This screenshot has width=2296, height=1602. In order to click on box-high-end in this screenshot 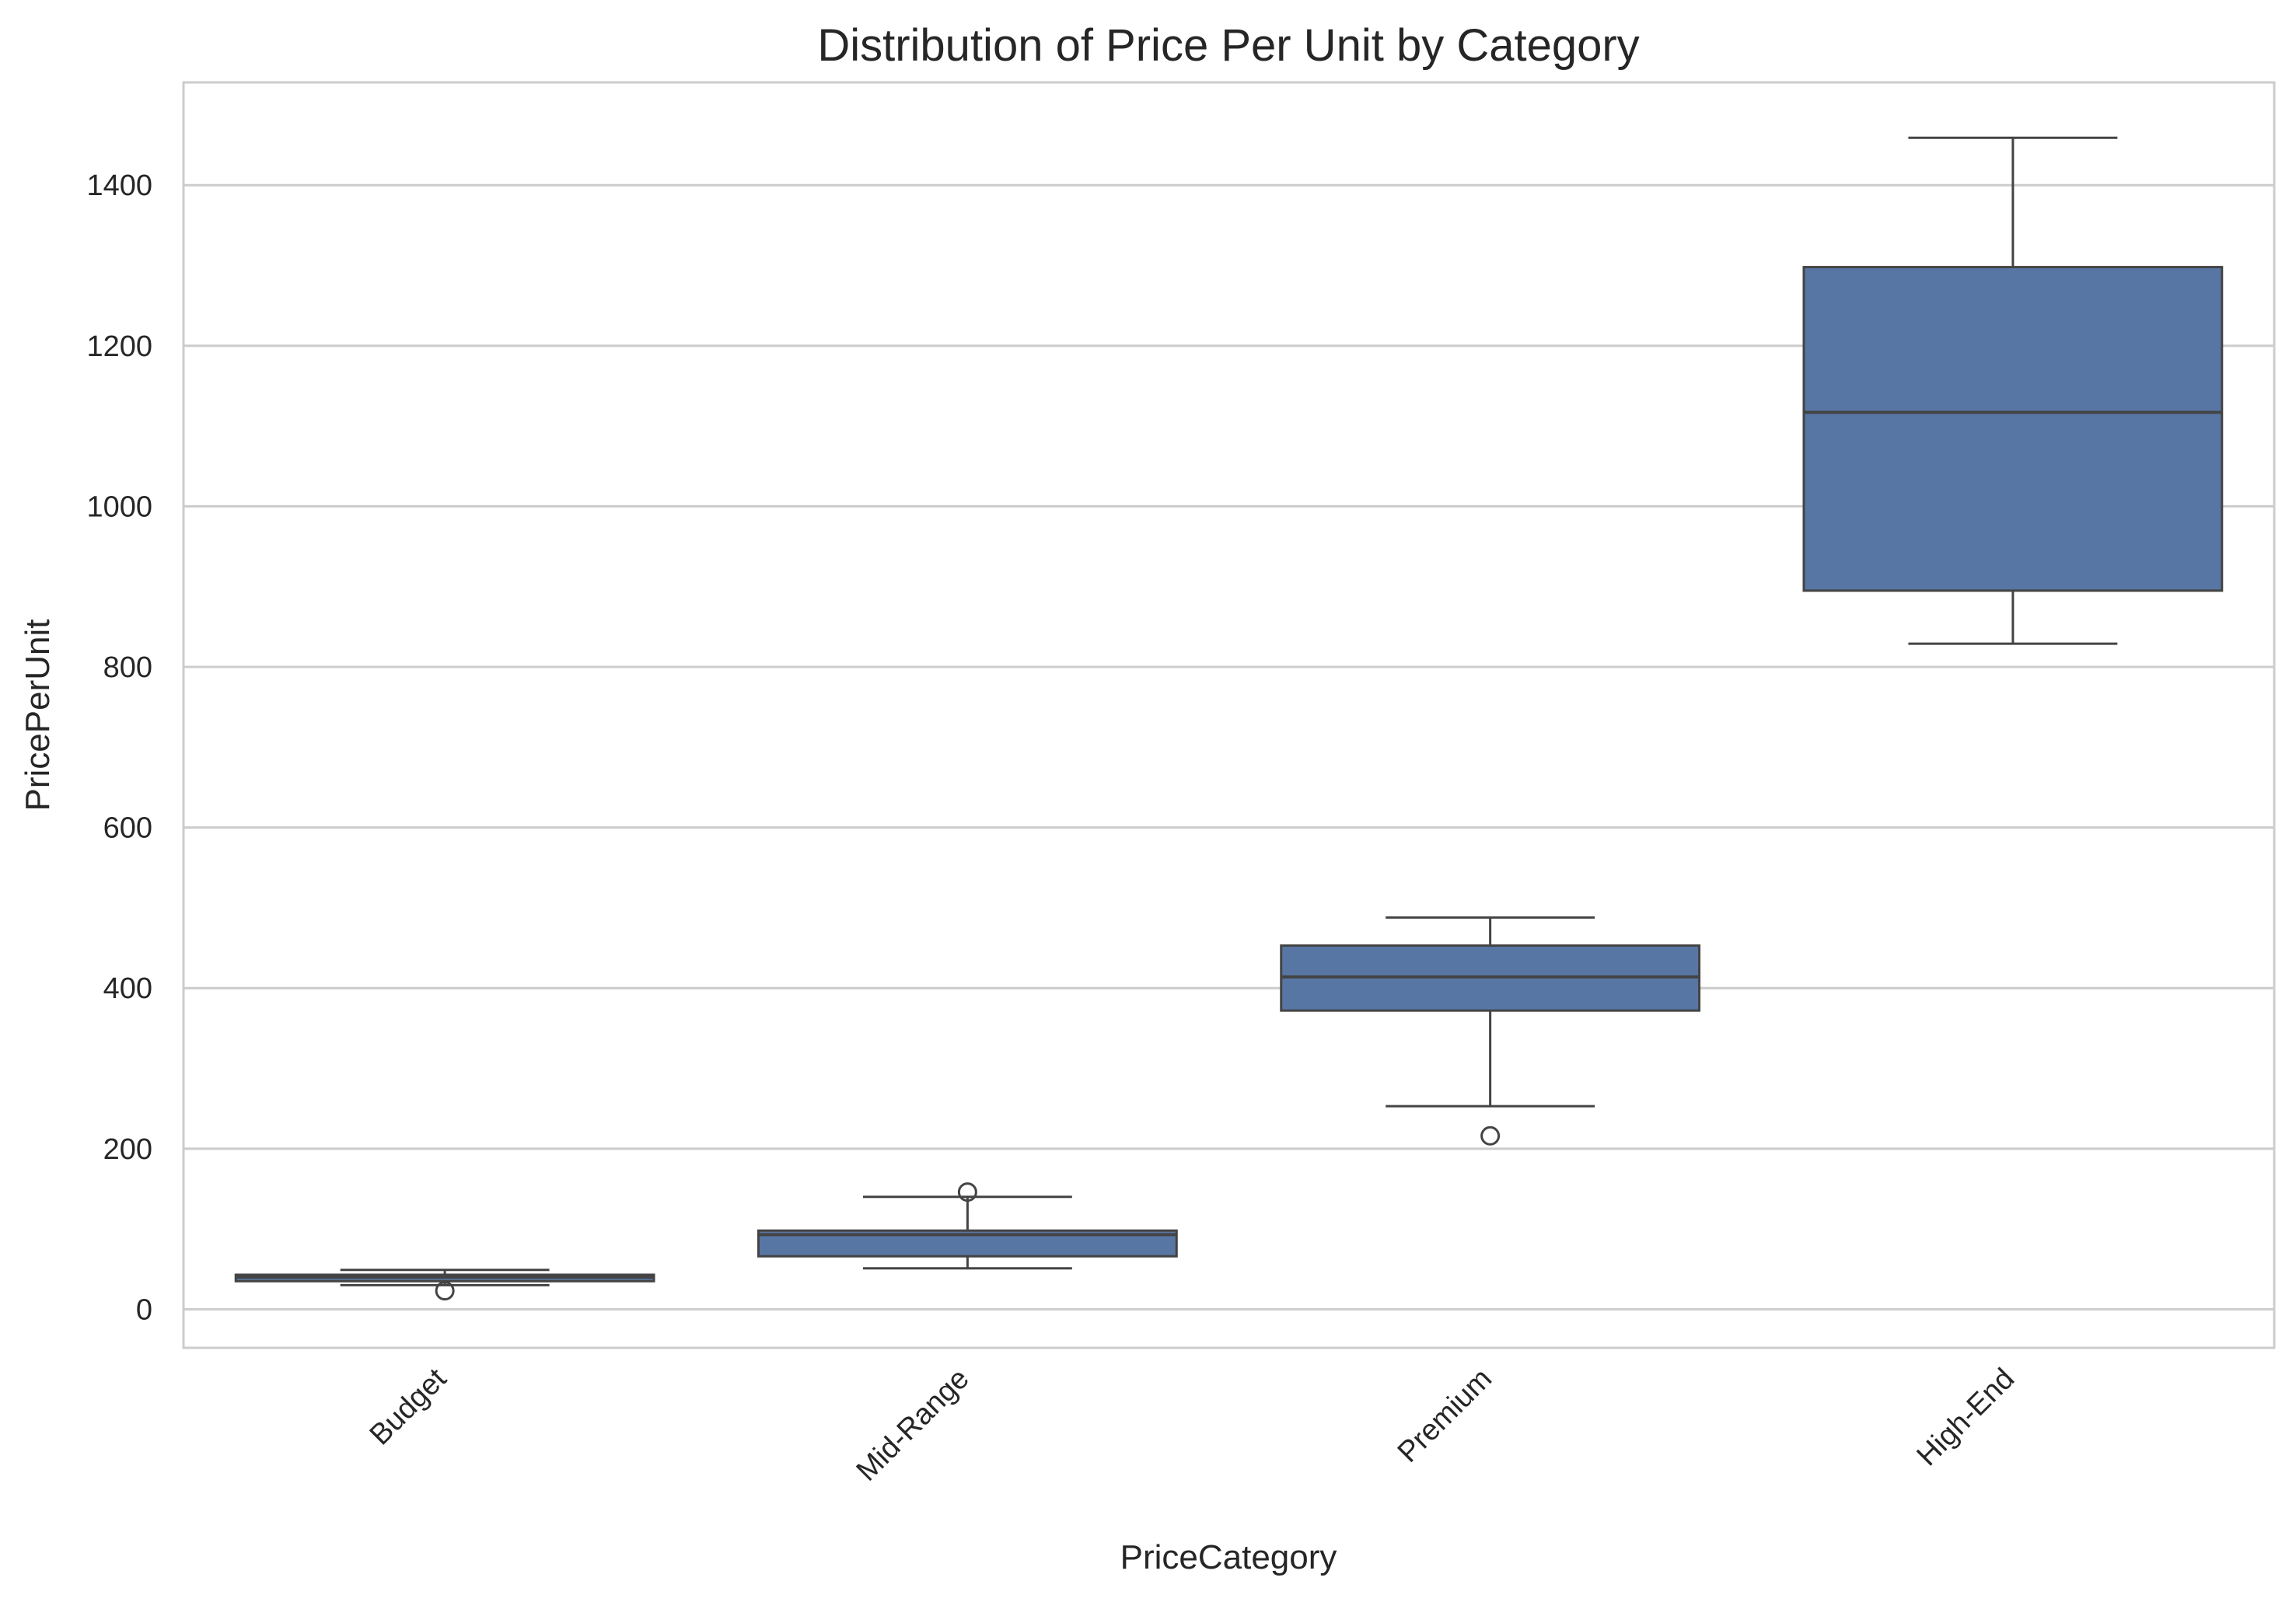, I will do `click(2013, 390)`.